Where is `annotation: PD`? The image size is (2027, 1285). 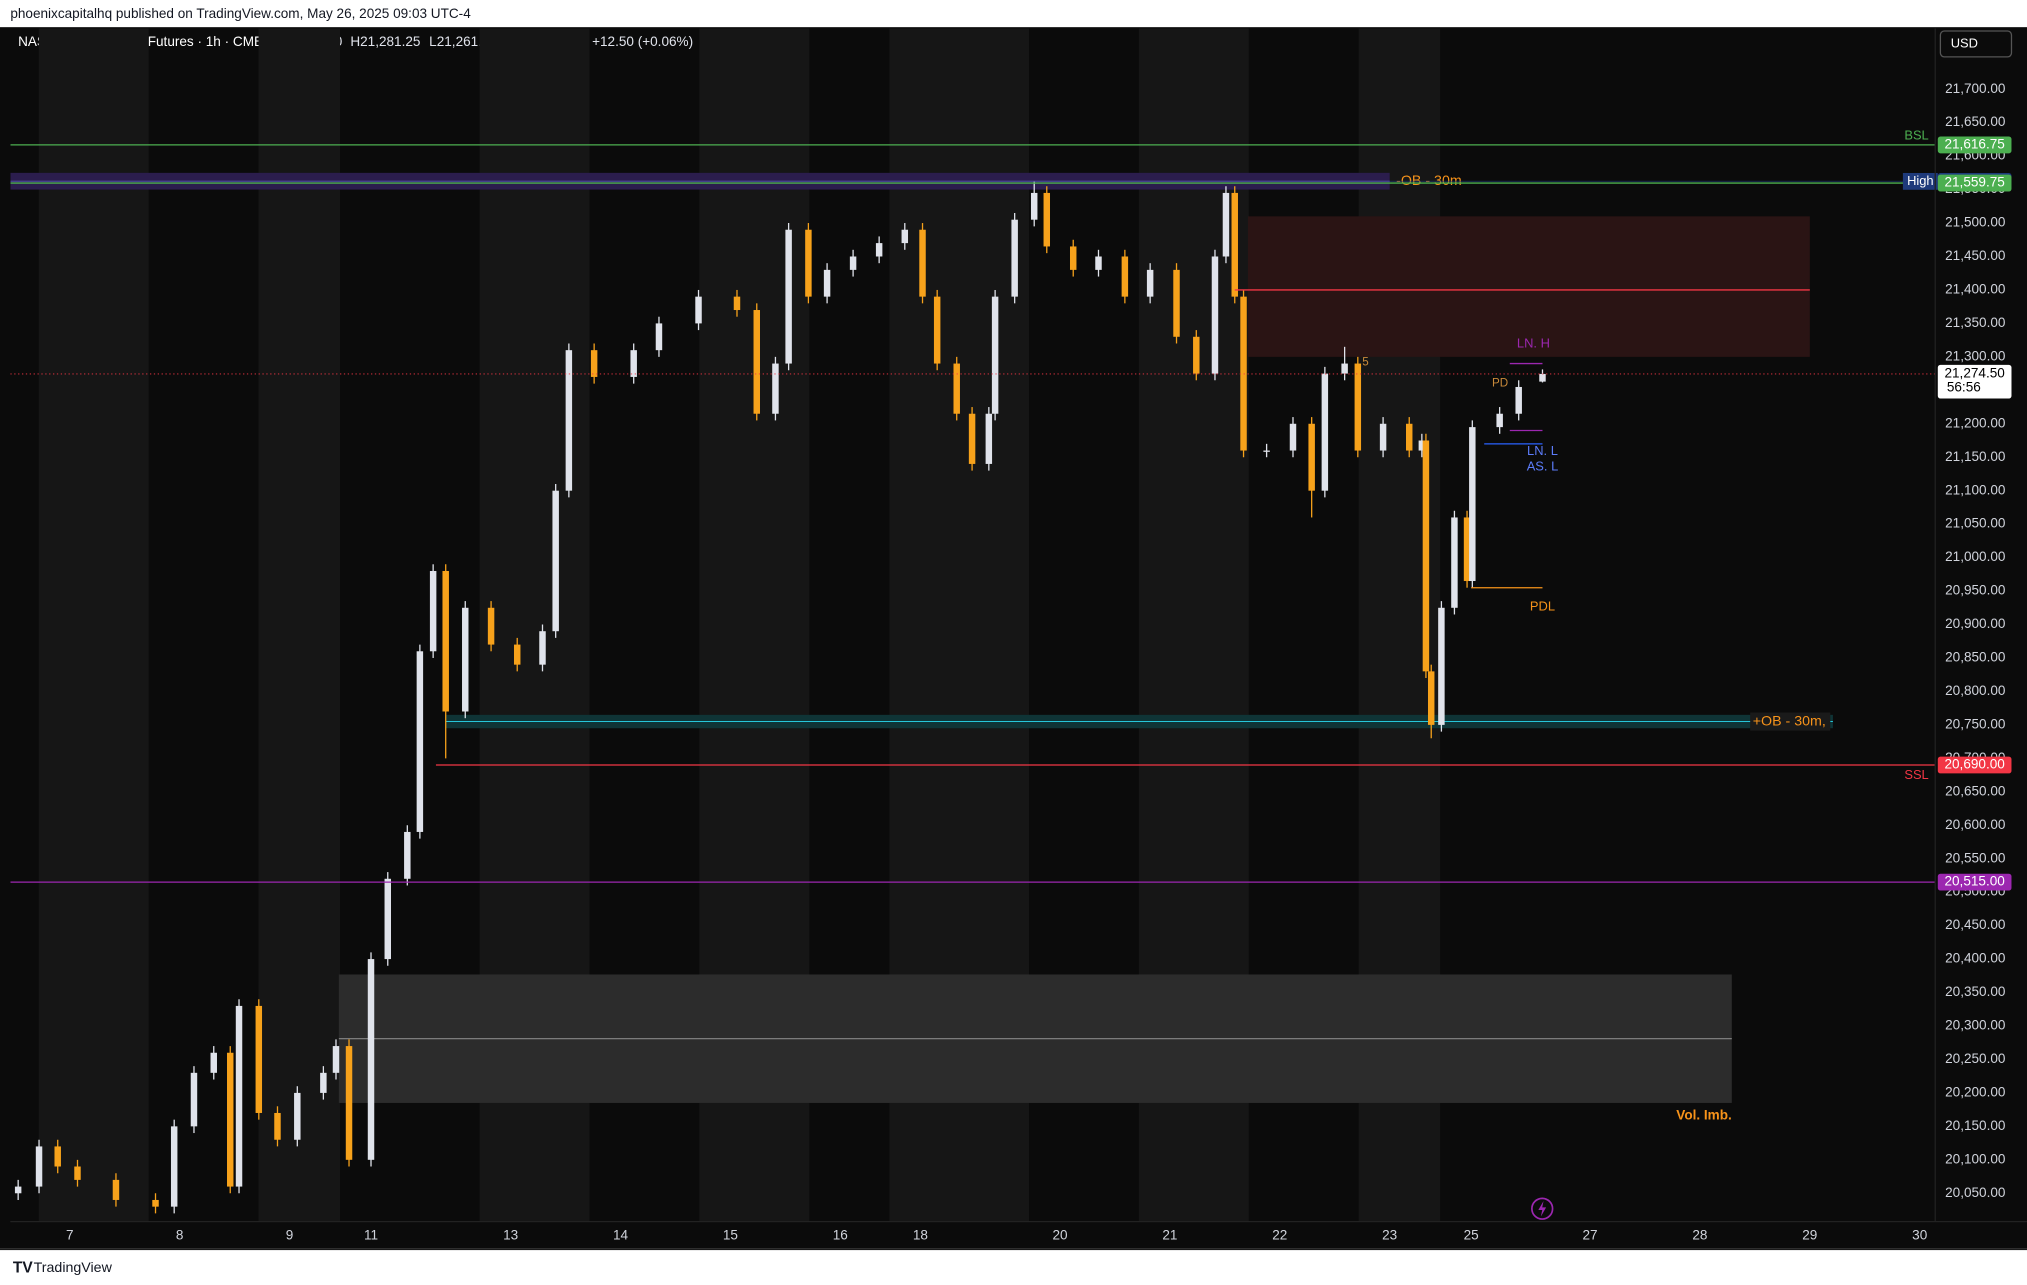 annotation: PD is located at coordinates (1500, 383).